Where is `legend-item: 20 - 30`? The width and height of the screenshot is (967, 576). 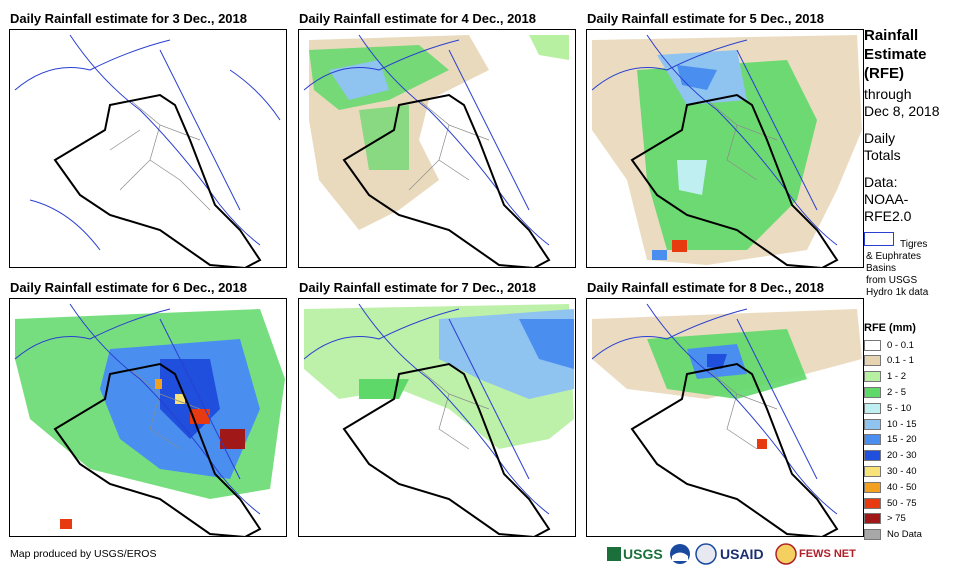
legend-item: 20 - 30 is located at coordinates (890, 456).